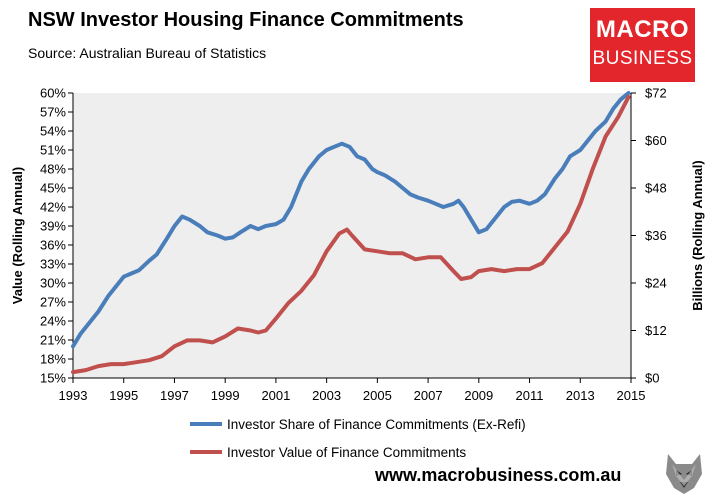  Describe the element at coordinates (498, 475) in the screenshot. I see `footer-url: www.macrobusiness.com.au` at that location.